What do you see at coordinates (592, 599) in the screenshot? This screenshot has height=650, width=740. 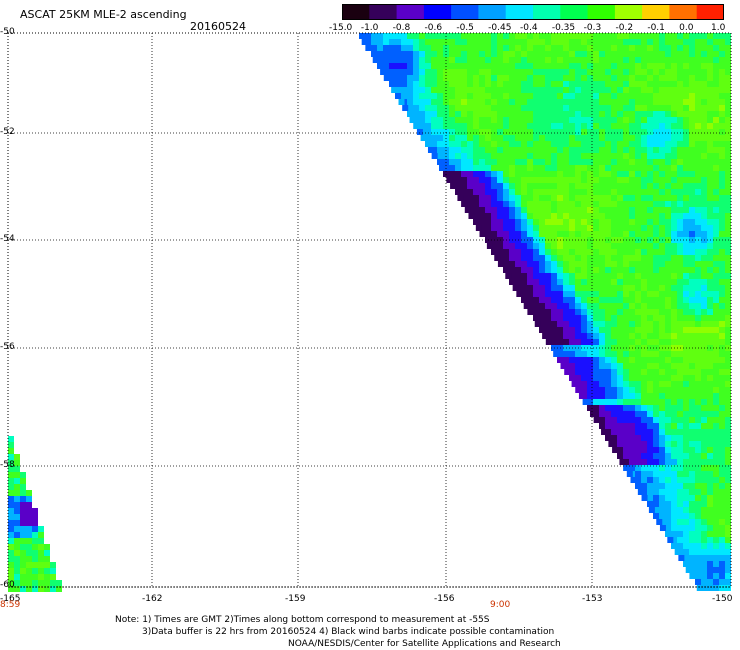 I see `lon-label: -153` at bounding box center [592, 599].